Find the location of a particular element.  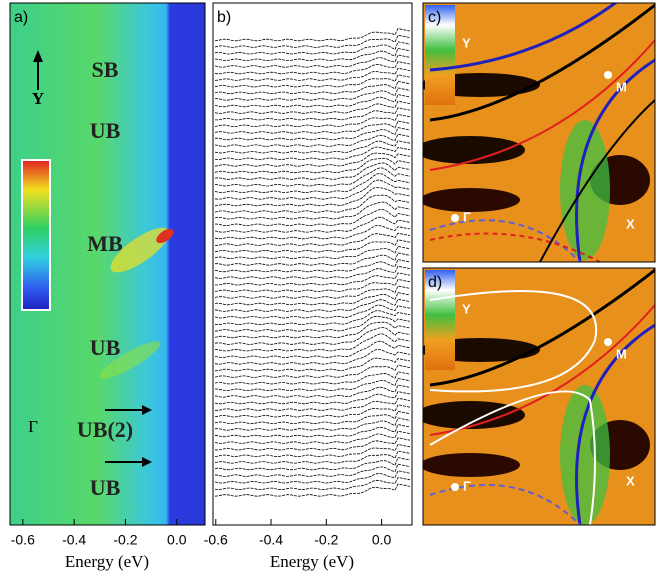

point-label: Γ is located at coordinates (33, 426).